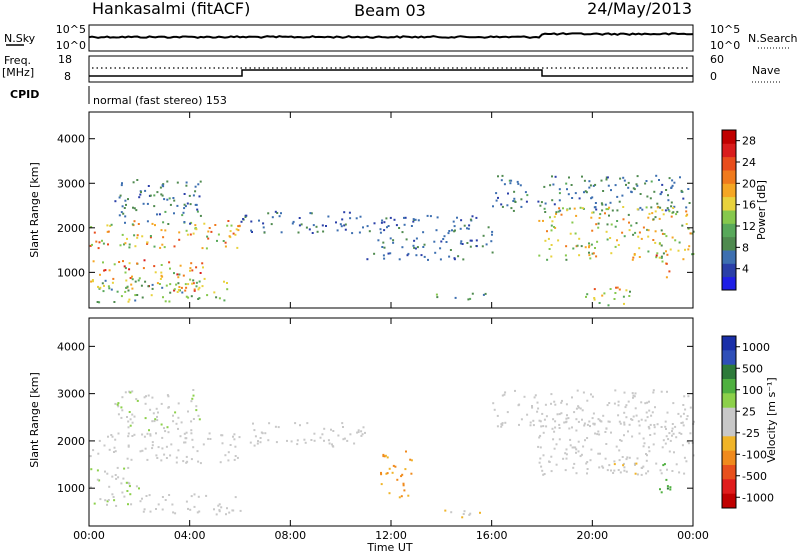 This screenshot has height=554, width=800. I want to click on colorbar-tick-label: 20, so click(749, 183).